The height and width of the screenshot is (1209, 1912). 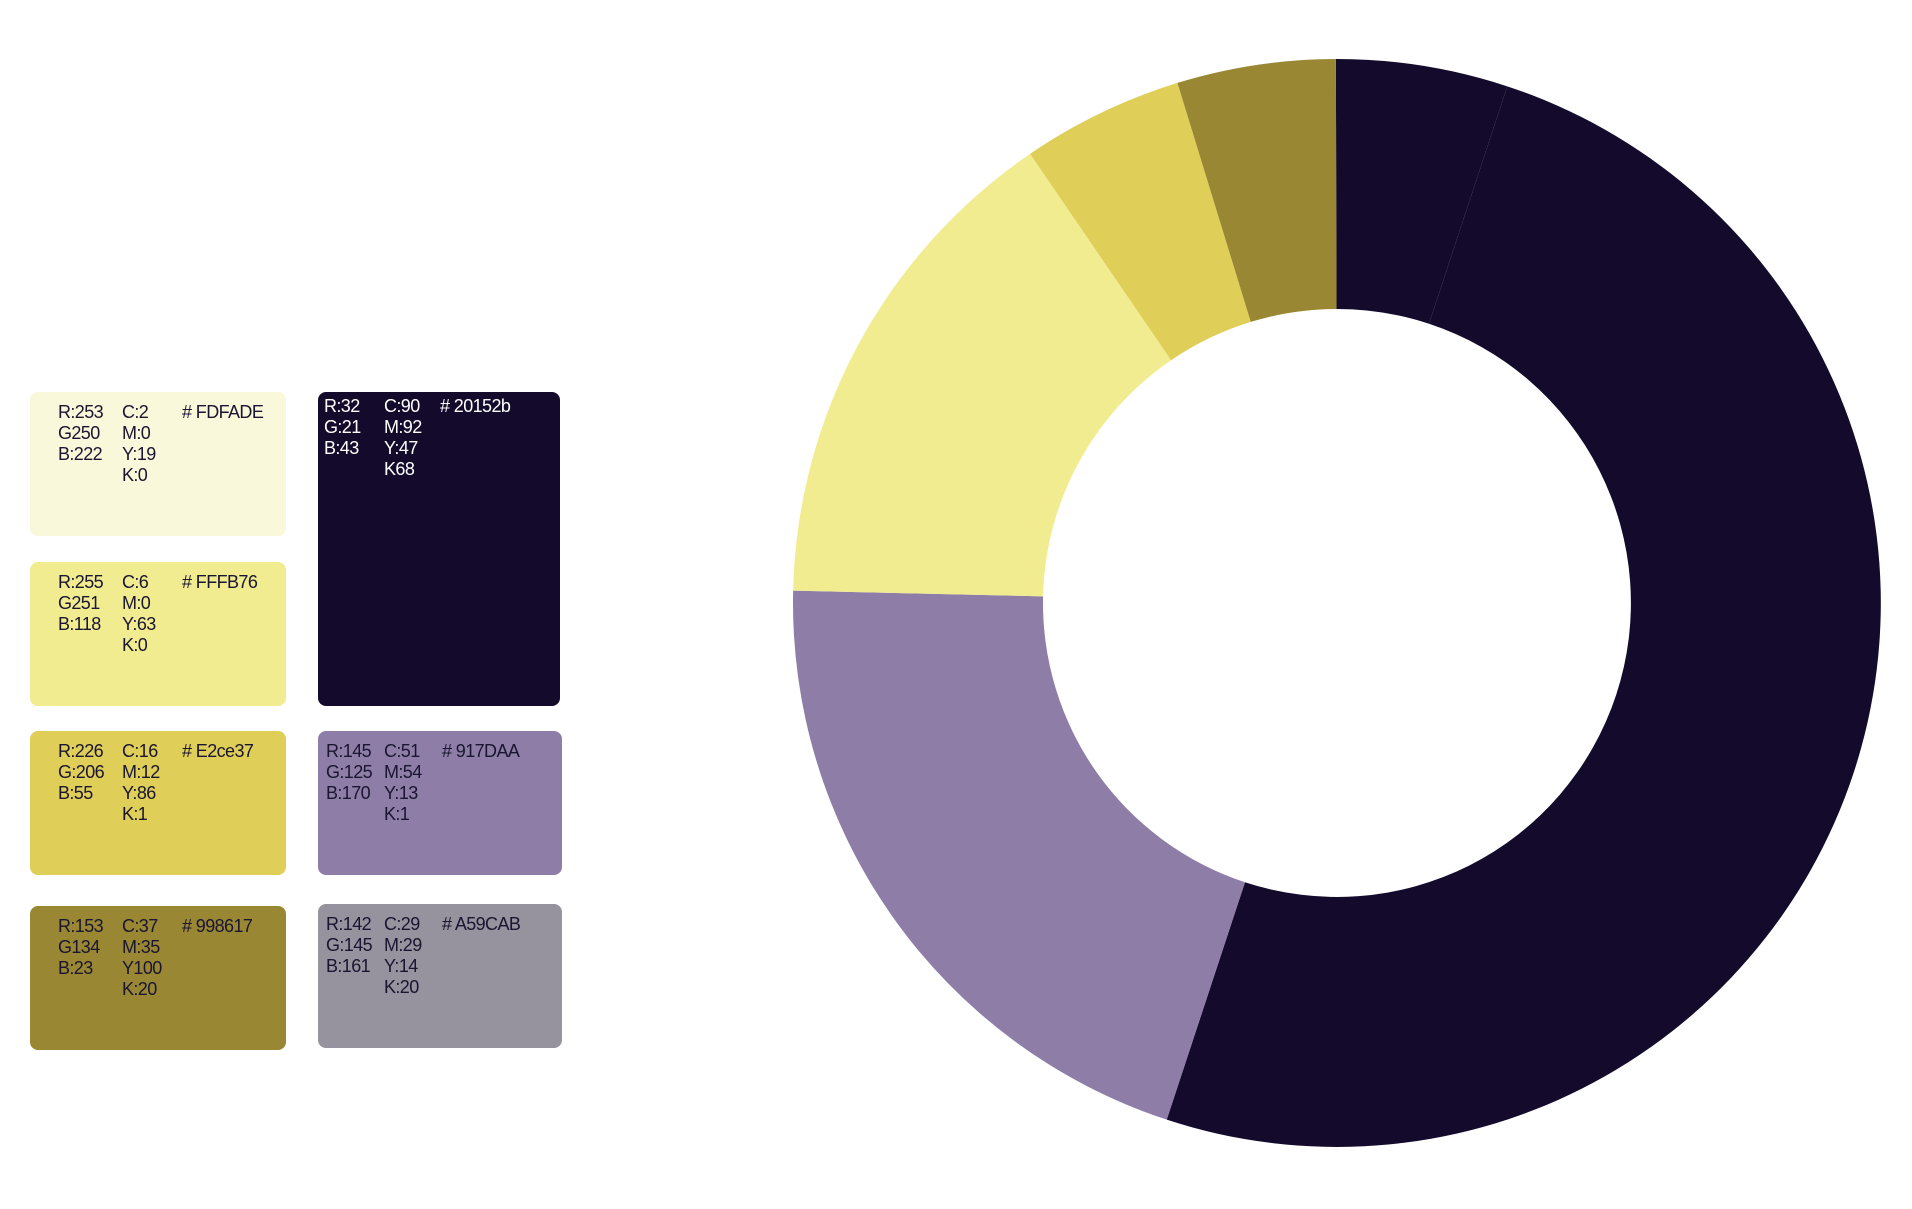 I want to click on swatch-rgb: R:145 G:125 B:170, so click(x=349, y=772).